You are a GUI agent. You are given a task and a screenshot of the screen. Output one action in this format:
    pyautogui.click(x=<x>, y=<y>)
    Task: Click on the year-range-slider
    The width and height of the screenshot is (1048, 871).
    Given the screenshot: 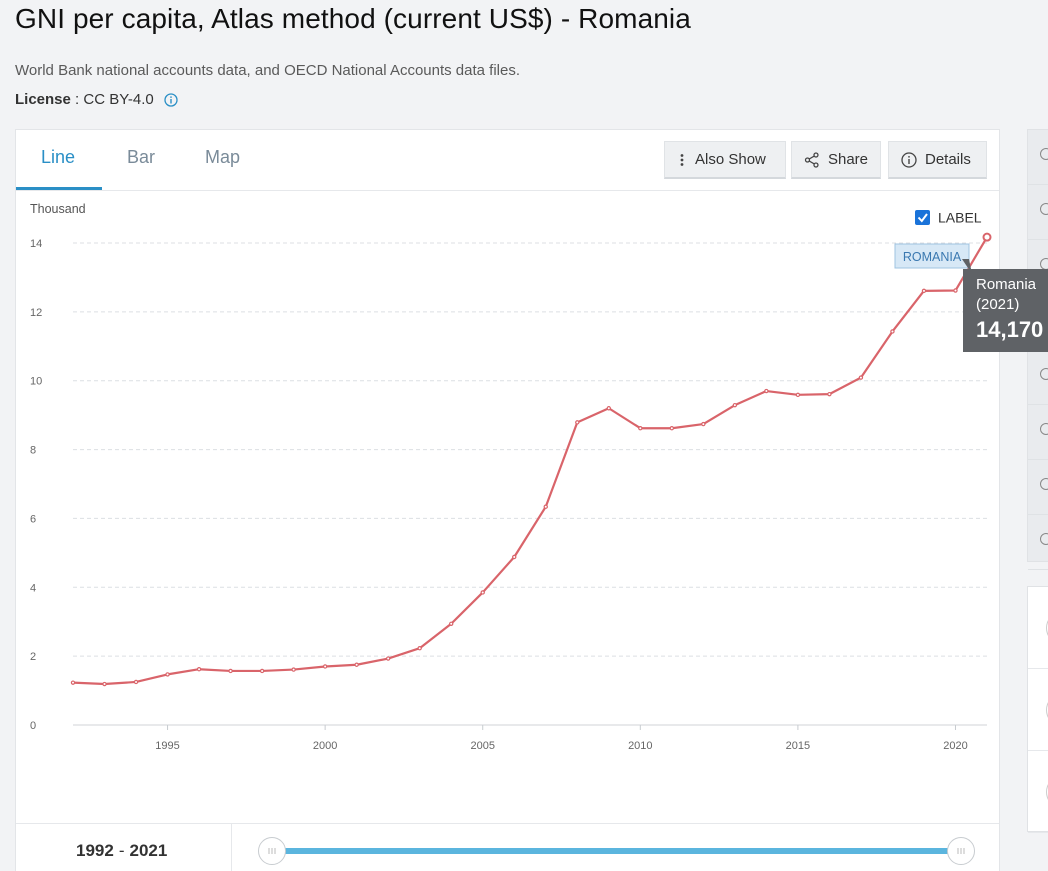 What is the action you would take?
    pyautogui.click(x=616, y=851)
    